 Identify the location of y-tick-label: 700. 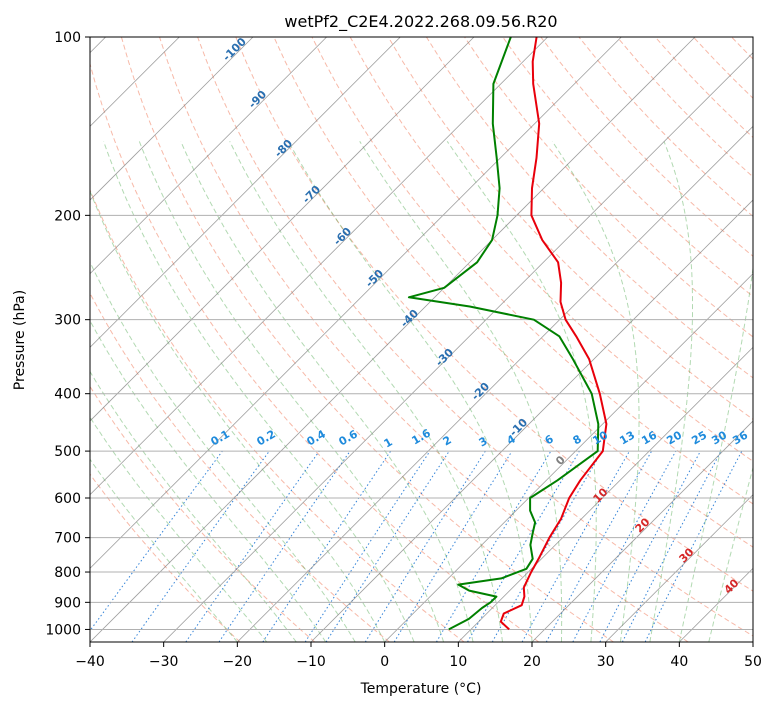
(67, 539).